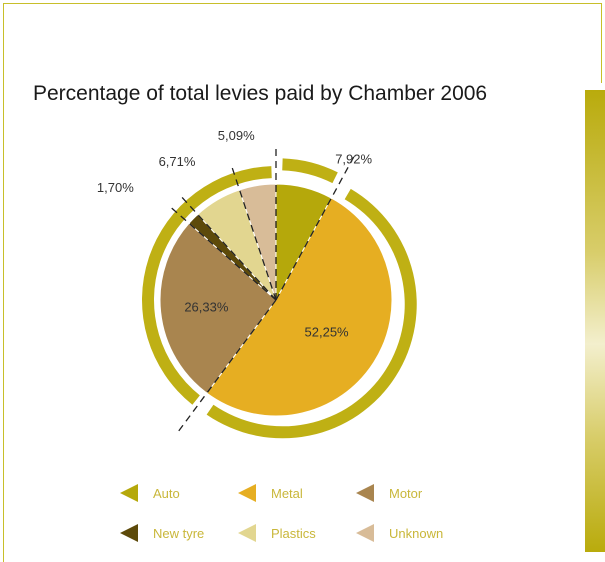 This screenshot has height=562, width=605. I want to click on legend-item-motor: Motor, so click(415, 493).